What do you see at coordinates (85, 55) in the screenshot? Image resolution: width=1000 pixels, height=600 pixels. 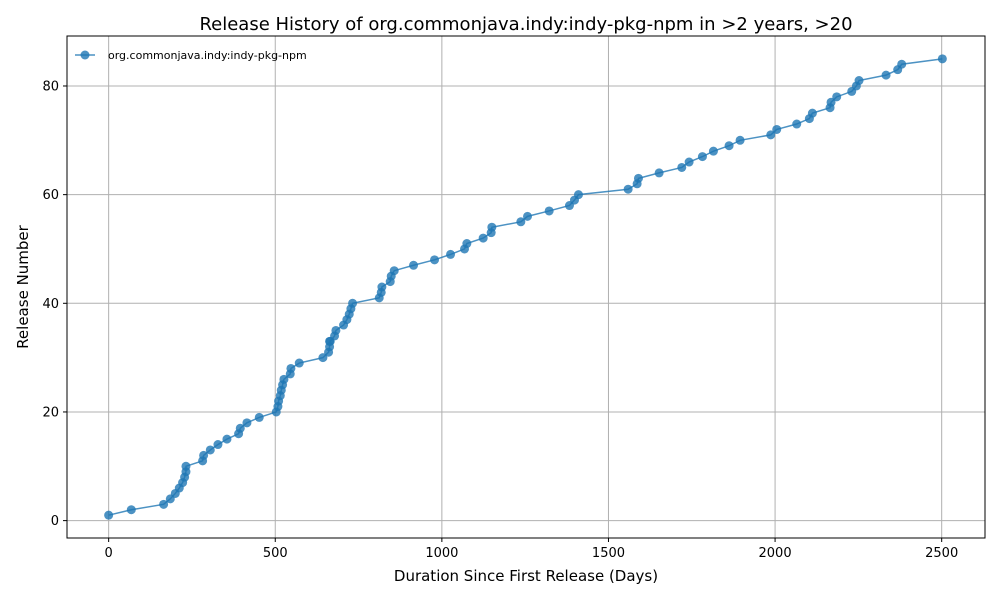 I see `legend-marker-swatch` at bounding box center [85, 55].